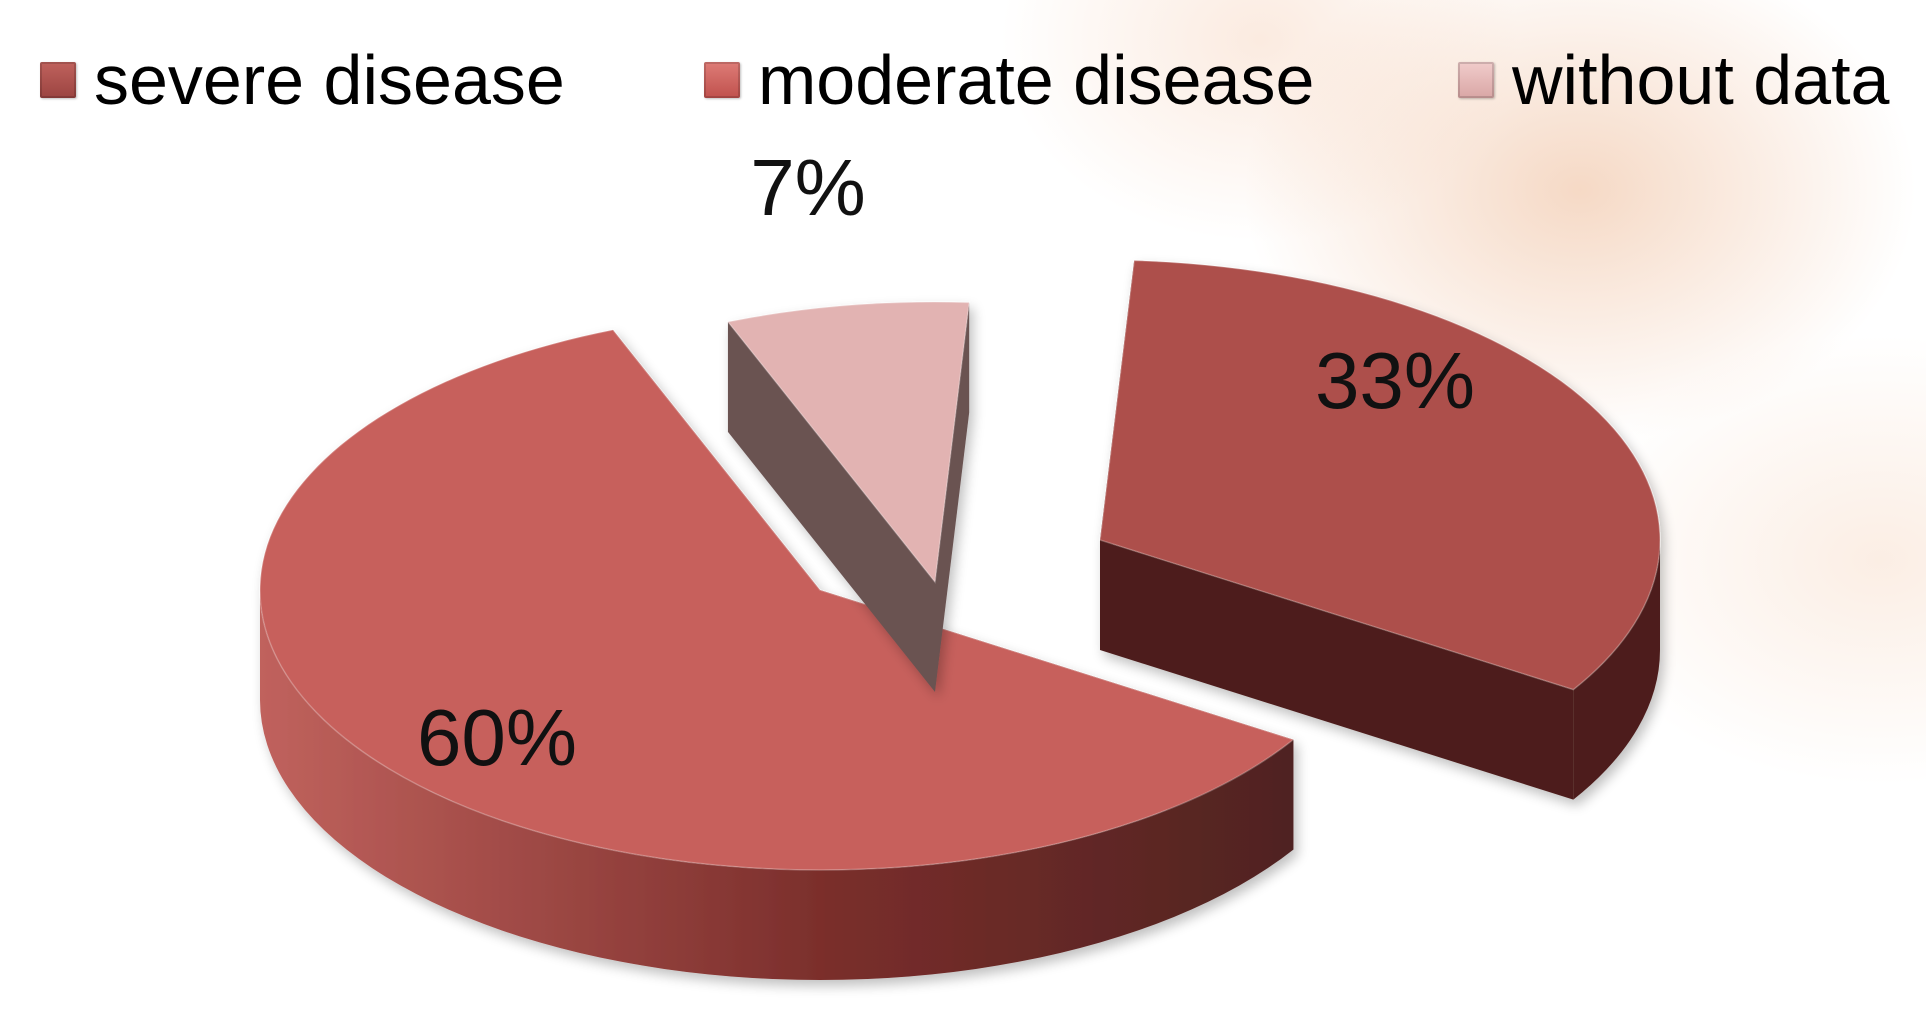  What do you see at coordinates (722, 80) in the screenshot?
I see `legend-swatch-moderate` at bounding box center [722, 80].